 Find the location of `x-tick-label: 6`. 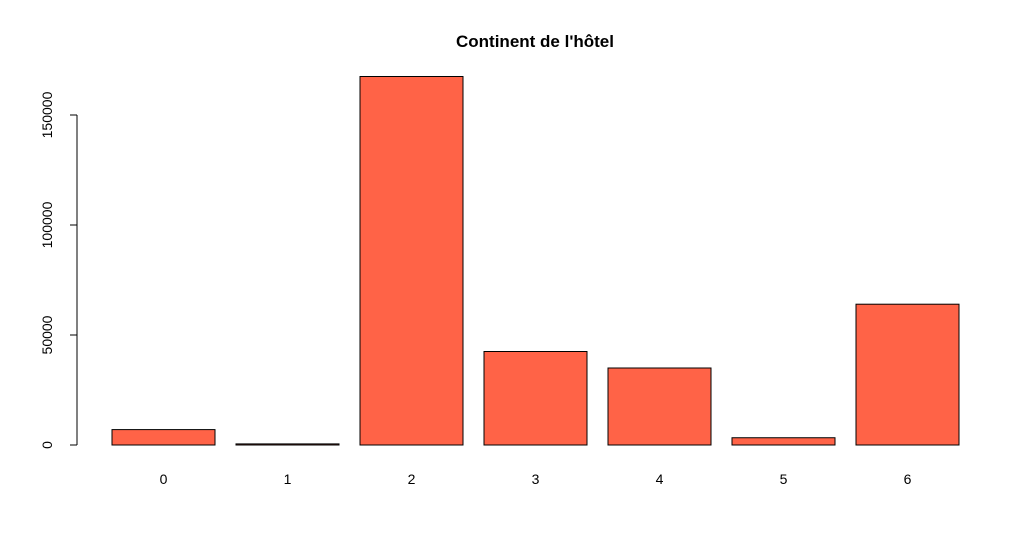

x-tick-label: 6 is located at coordinates (908, 479).